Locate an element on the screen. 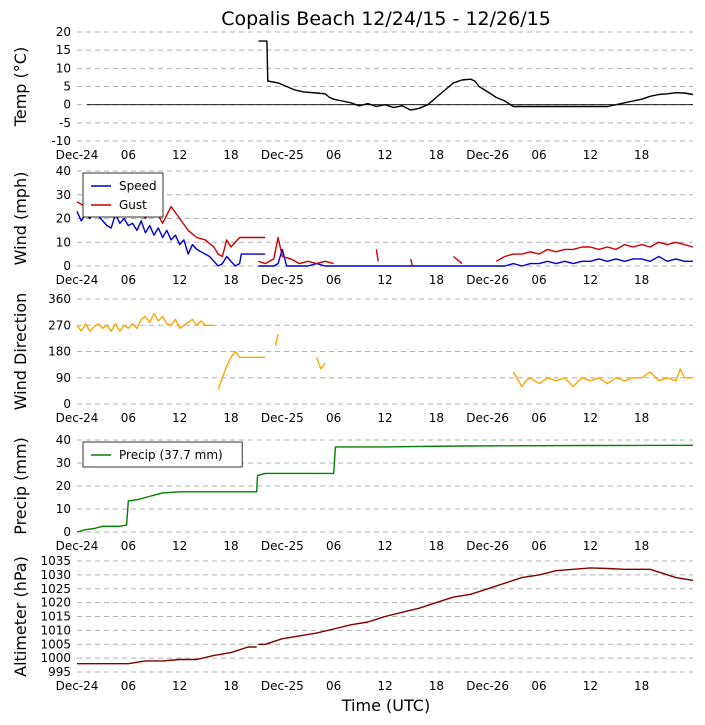 Image resolution: width=705 pixels, height=725 pixels. y-axis-label: Wind (mph) is located at coordinates (20, 219).